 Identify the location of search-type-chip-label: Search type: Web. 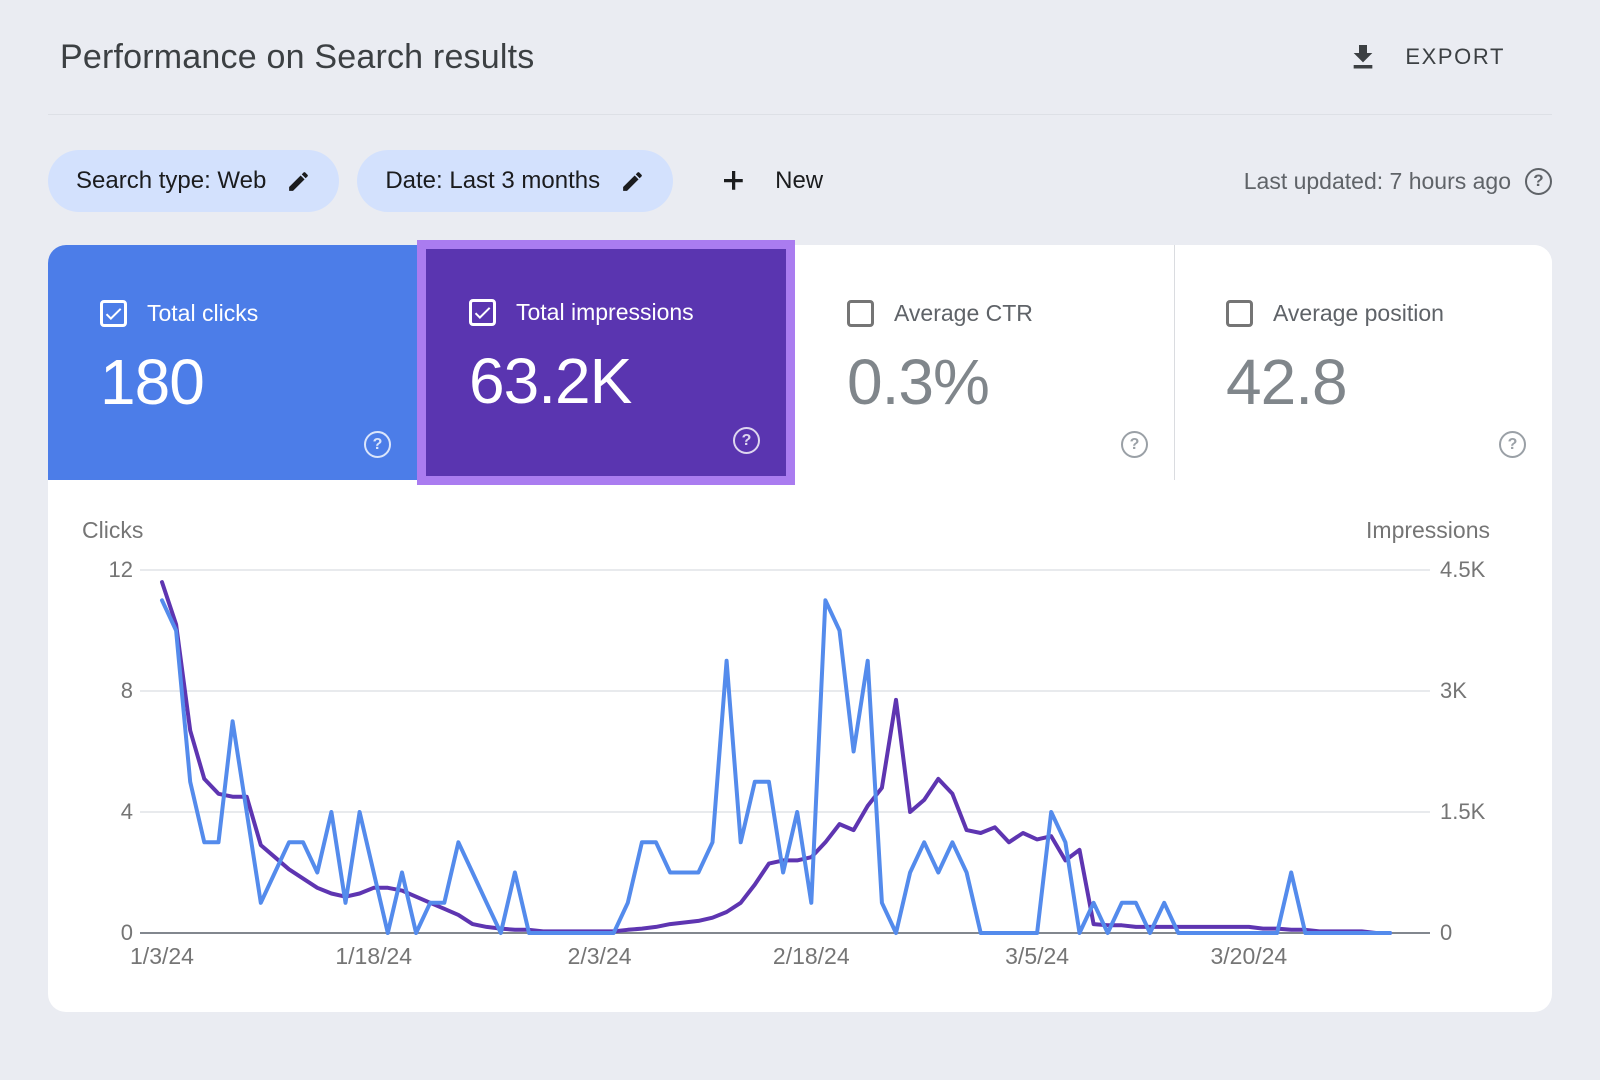
(171, 180).